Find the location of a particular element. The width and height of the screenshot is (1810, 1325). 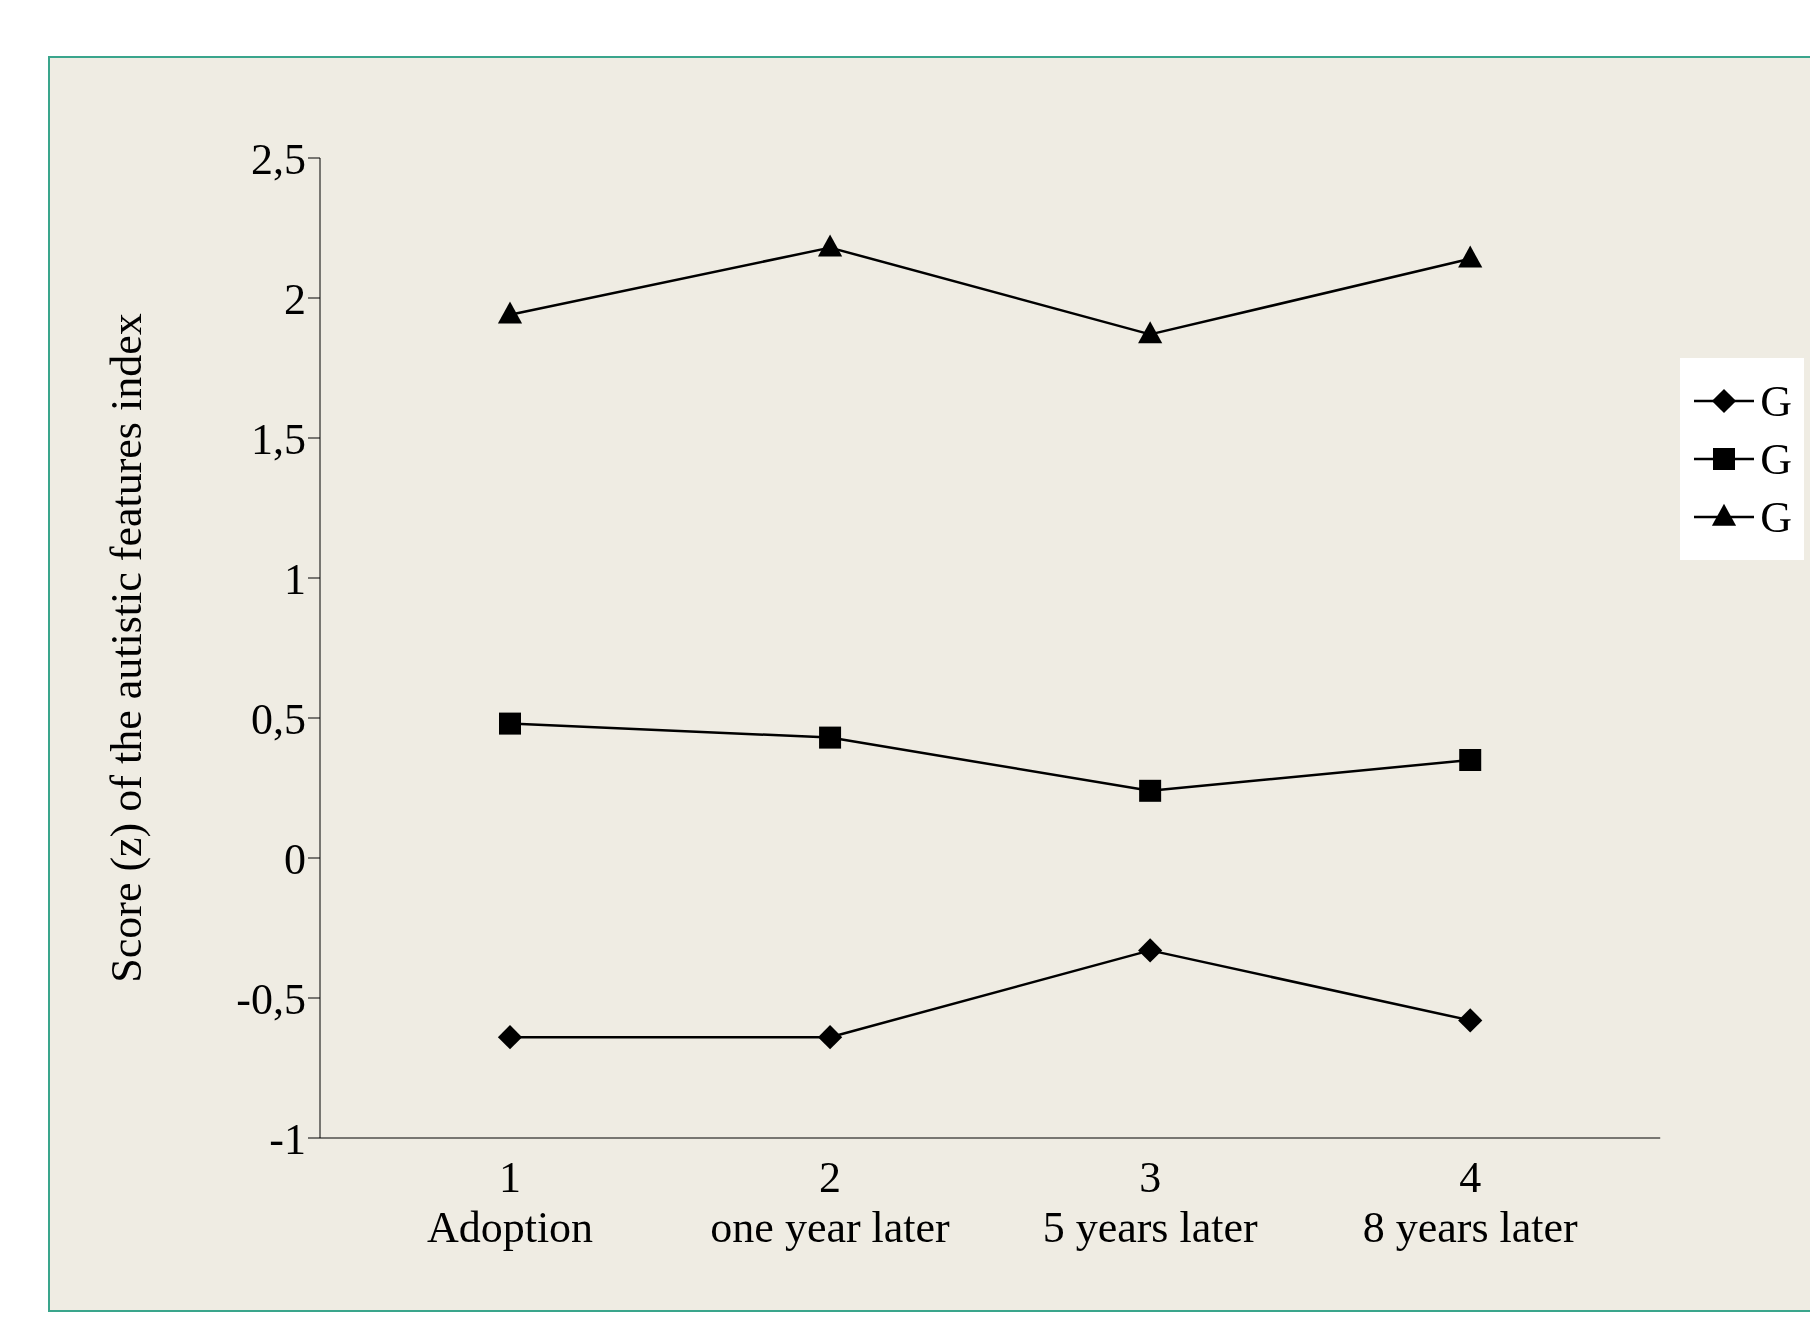

y-tick-label: 0 is located at coordinates (295, 859).